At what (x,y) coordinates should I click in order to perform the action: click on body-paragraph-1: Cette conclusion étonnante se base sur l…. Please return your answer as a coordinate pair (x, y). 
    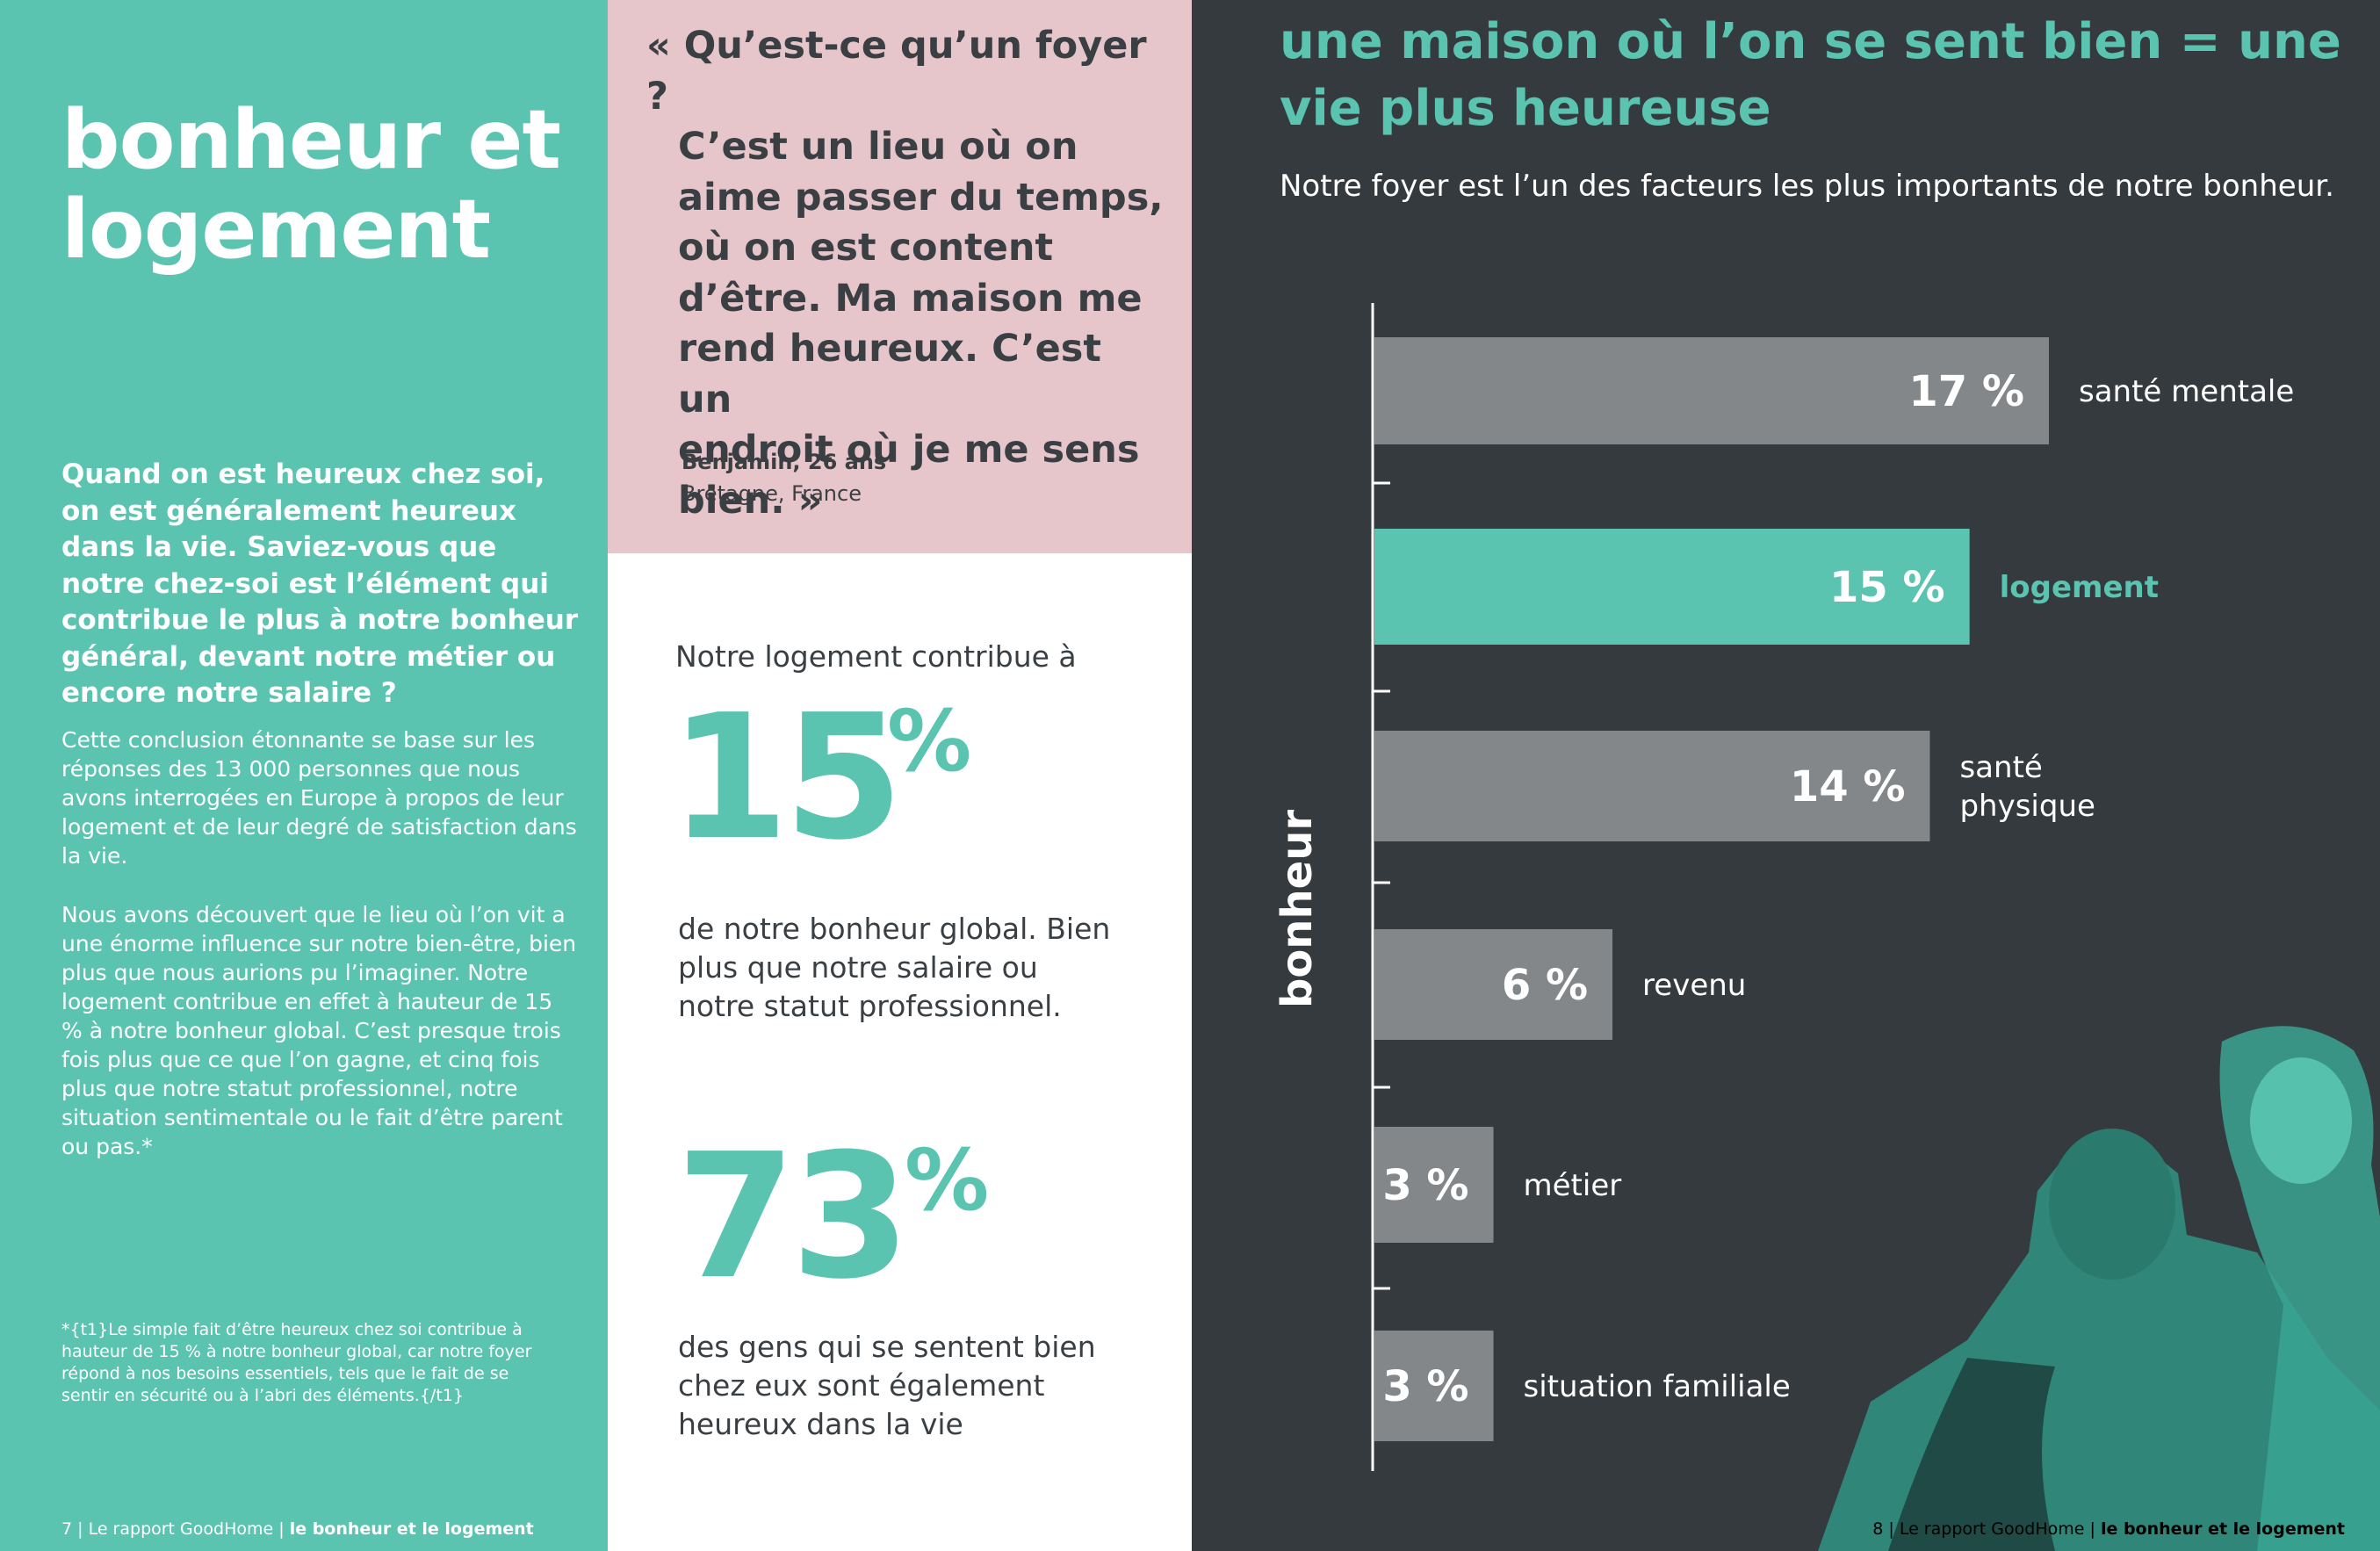
    Looking at the image, I should click on (319, 798).